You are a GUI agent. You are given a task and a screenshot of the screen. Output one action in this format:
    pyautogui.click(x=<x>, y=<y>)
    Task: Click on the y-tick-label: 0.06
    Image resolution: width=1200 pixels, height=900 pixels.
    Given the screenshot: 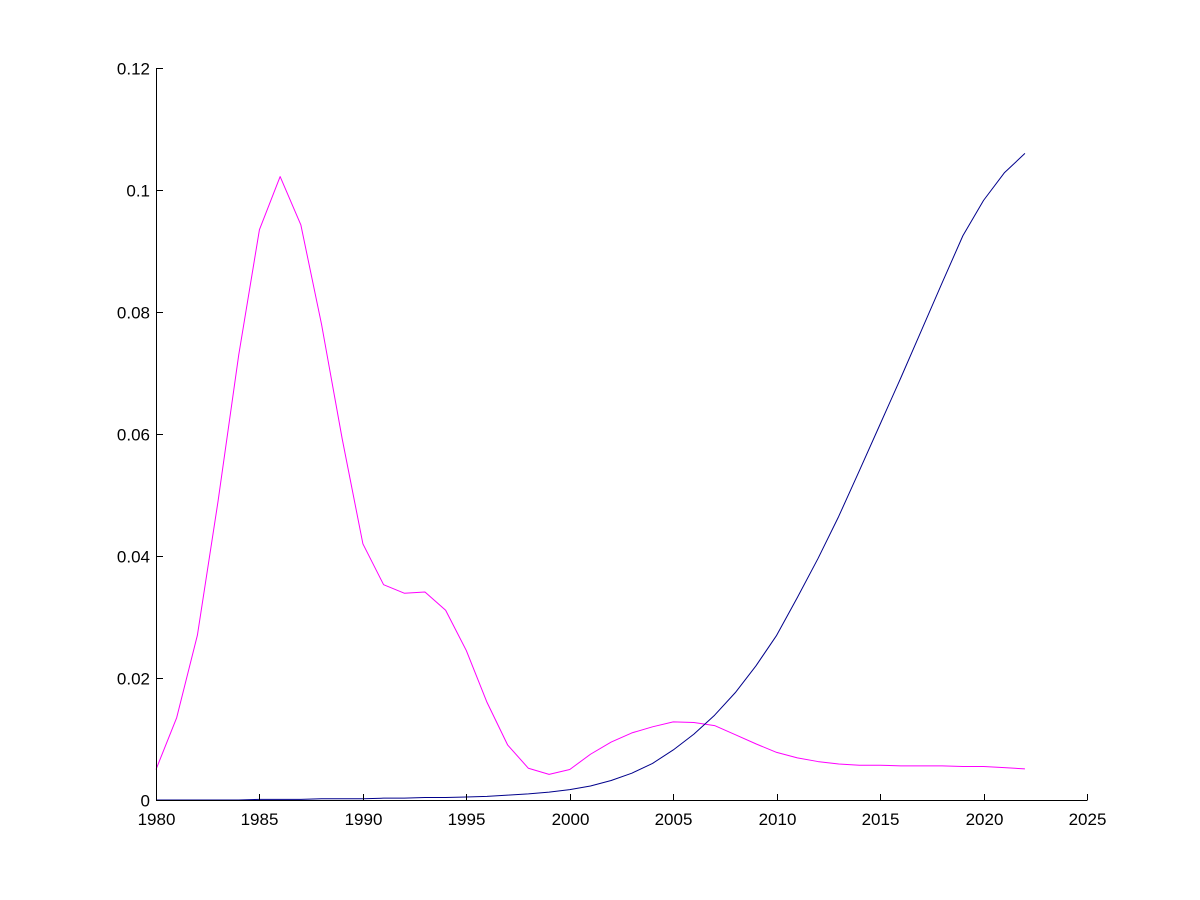 What is the action you would take?
    pyautogui.click(x=133, y=435)
    